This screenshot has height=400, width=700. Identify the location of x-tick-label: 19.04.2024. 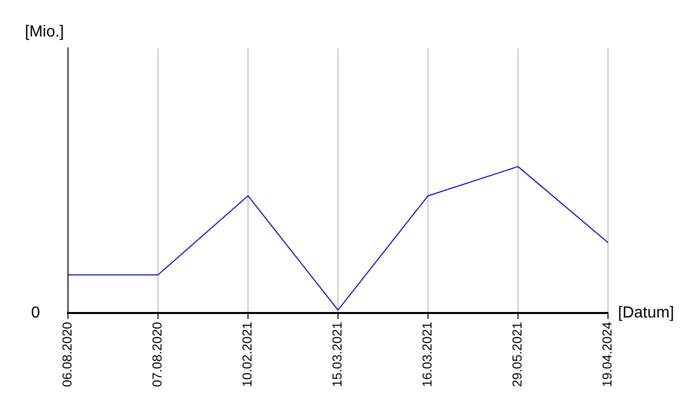
(607, 355).